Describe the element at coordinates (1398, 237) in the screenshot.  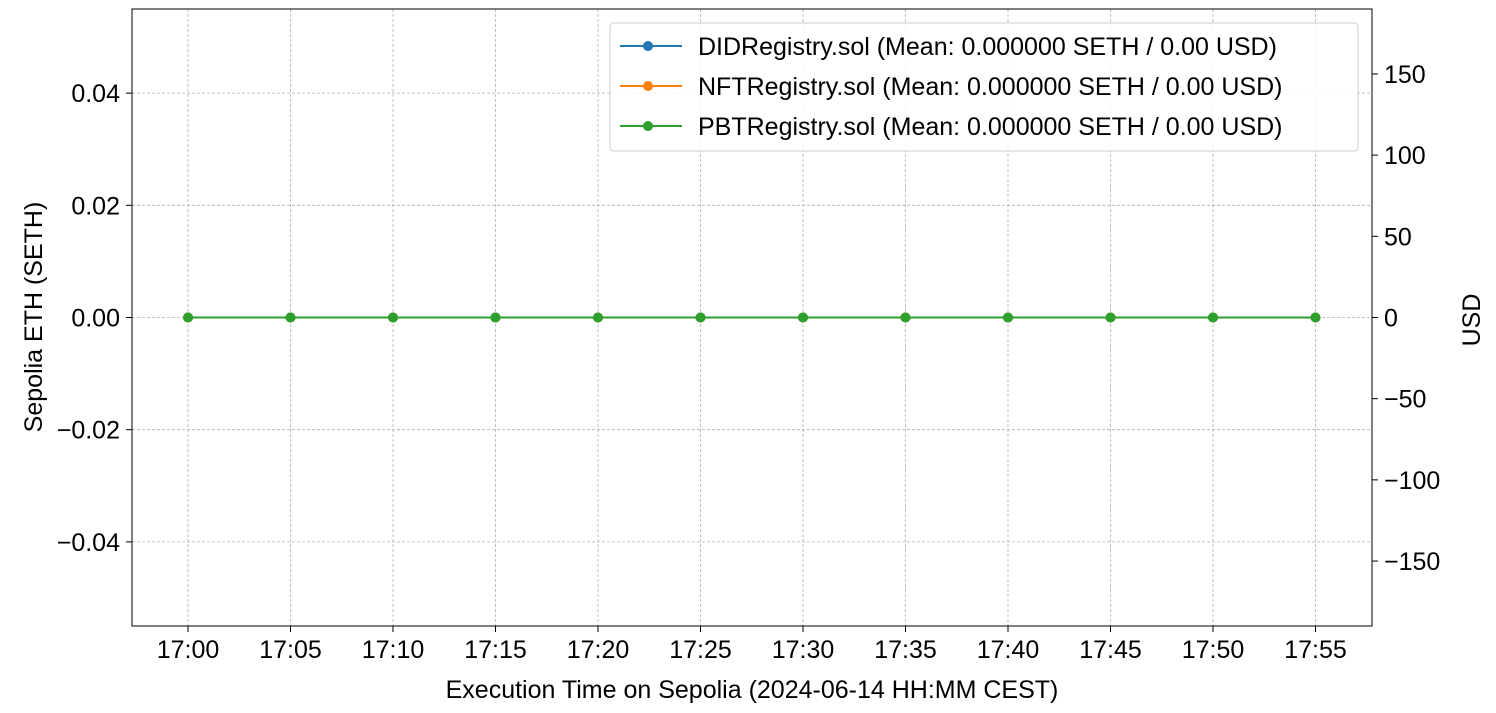
I see `y2-tick-label: 50` at that location.